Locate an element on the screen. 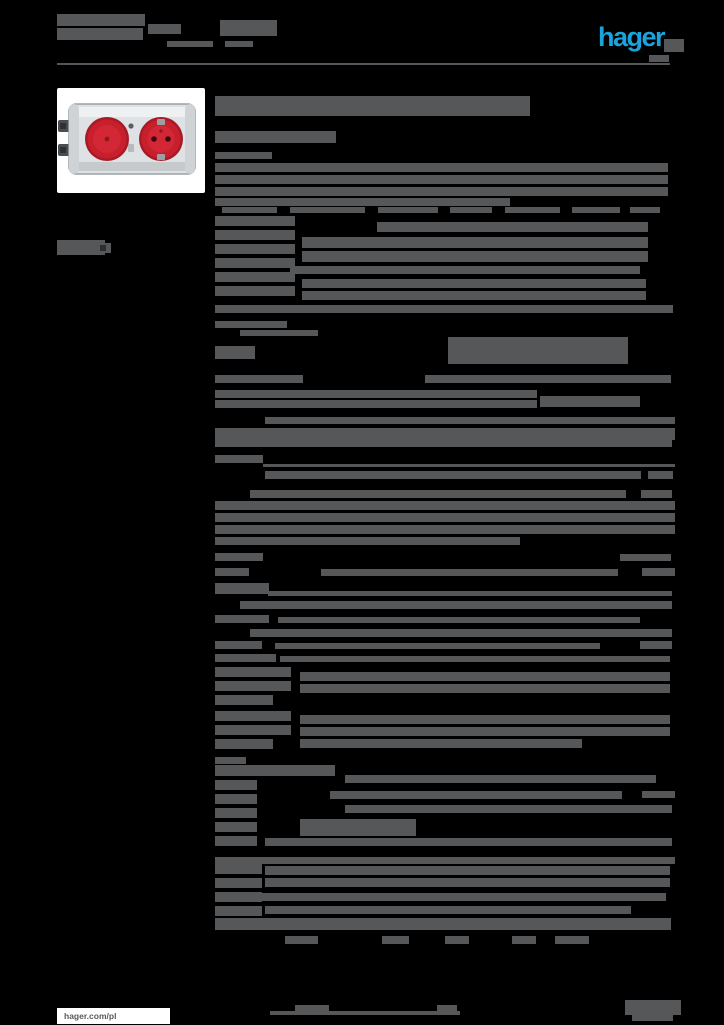 This screenshot has width=724, height=1025. product-photo is located at coordinates (131, 140).